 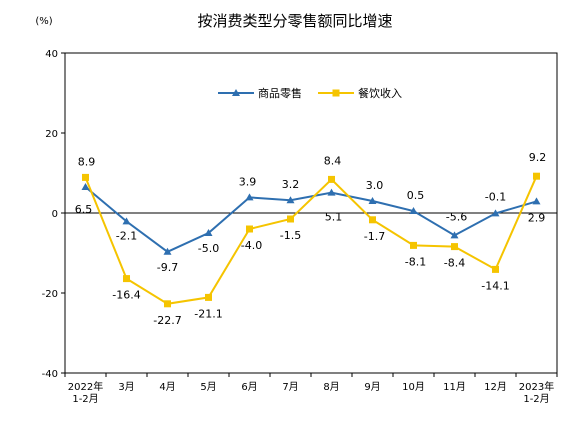 What do you see at coordinates (208, 313) in the screenshot?
I see `data-label: -21.1` at bounding box center [208, 313].